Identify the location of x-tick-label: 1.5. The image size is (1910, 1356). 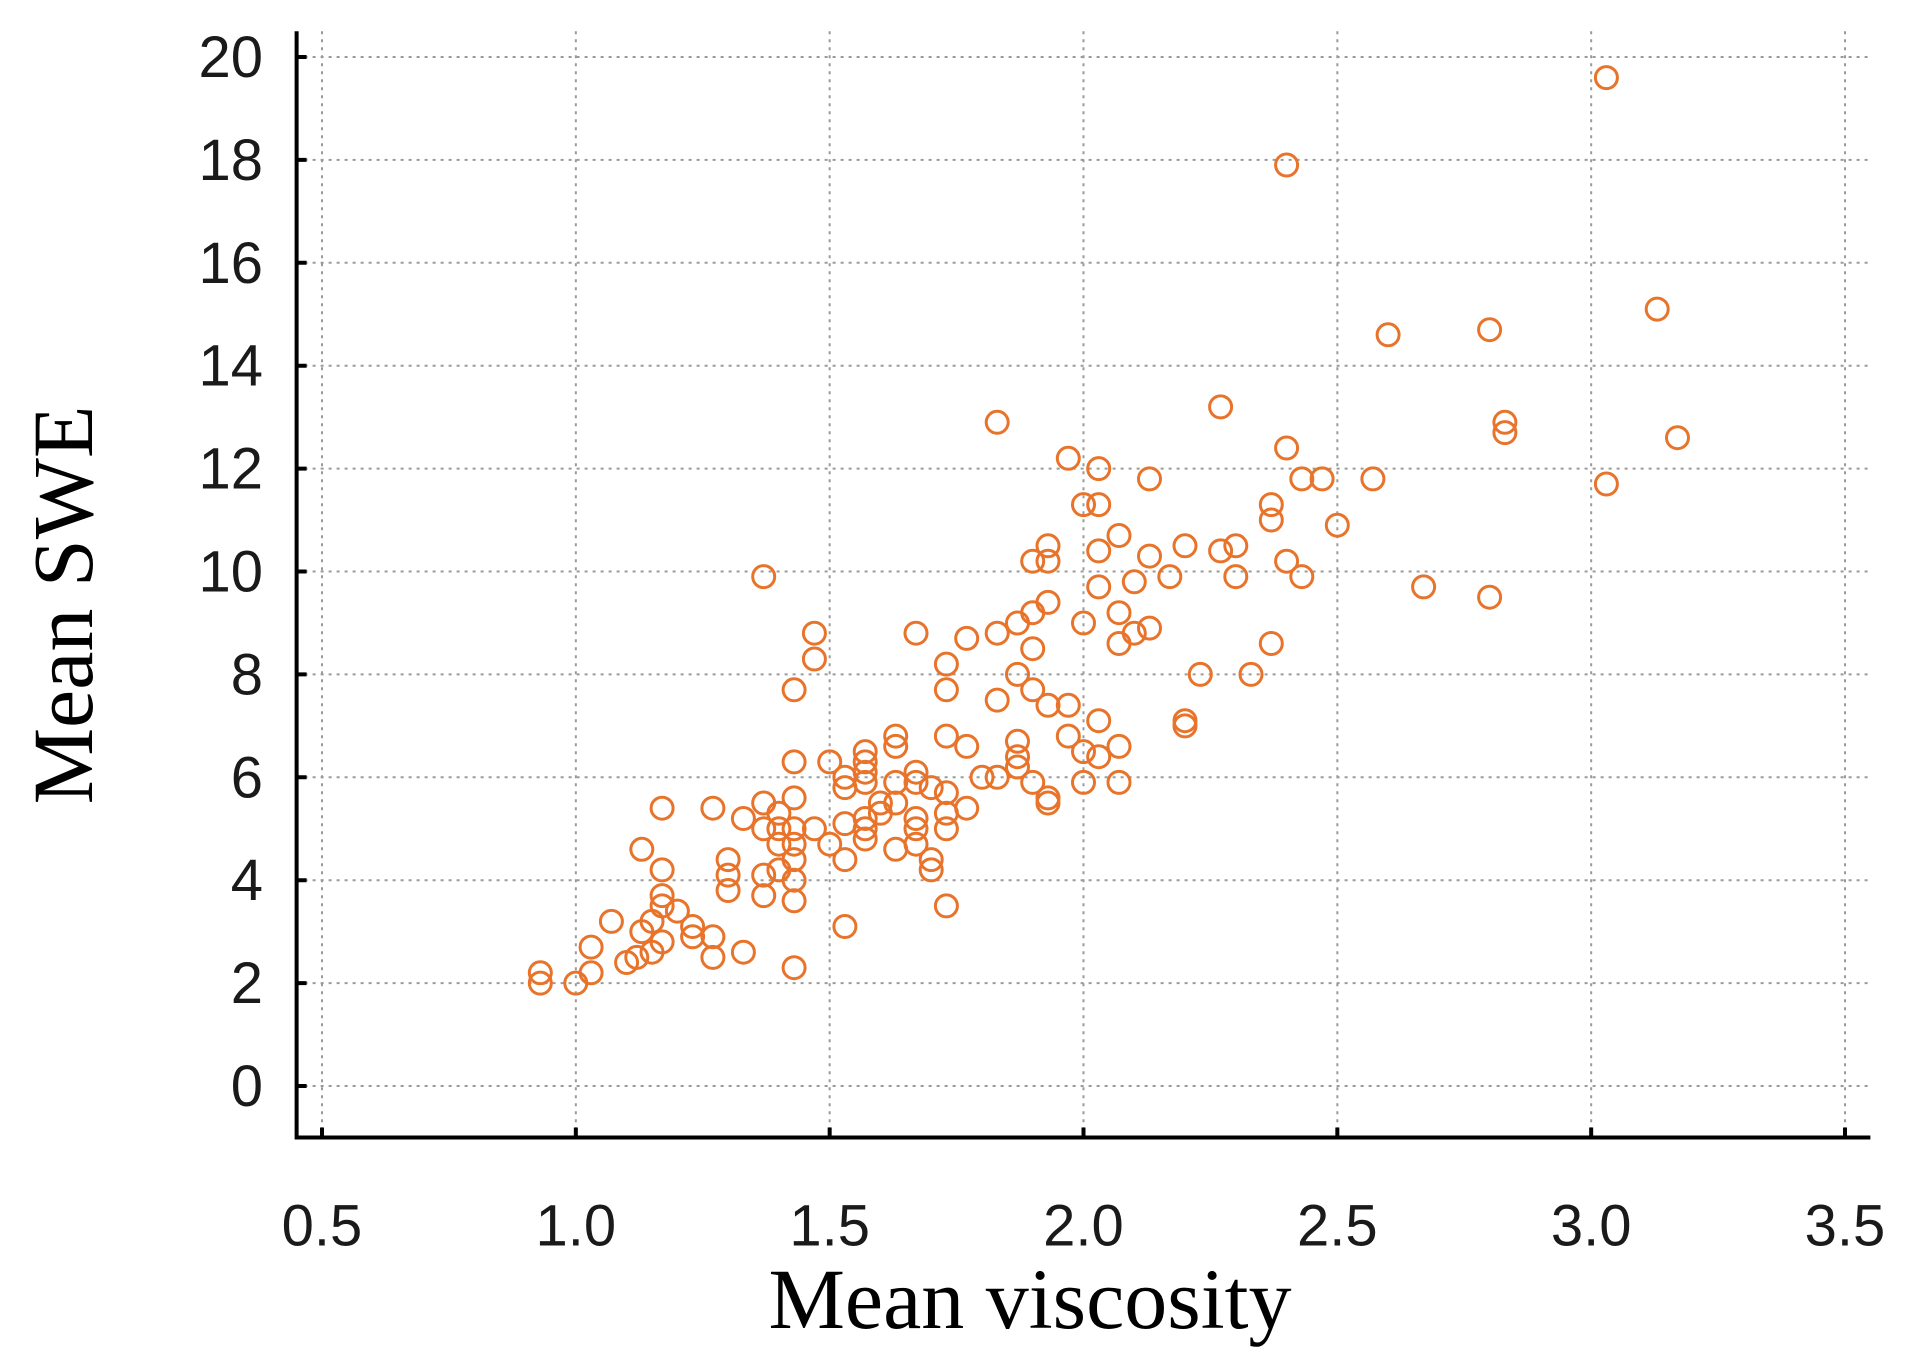
(829, 1225).